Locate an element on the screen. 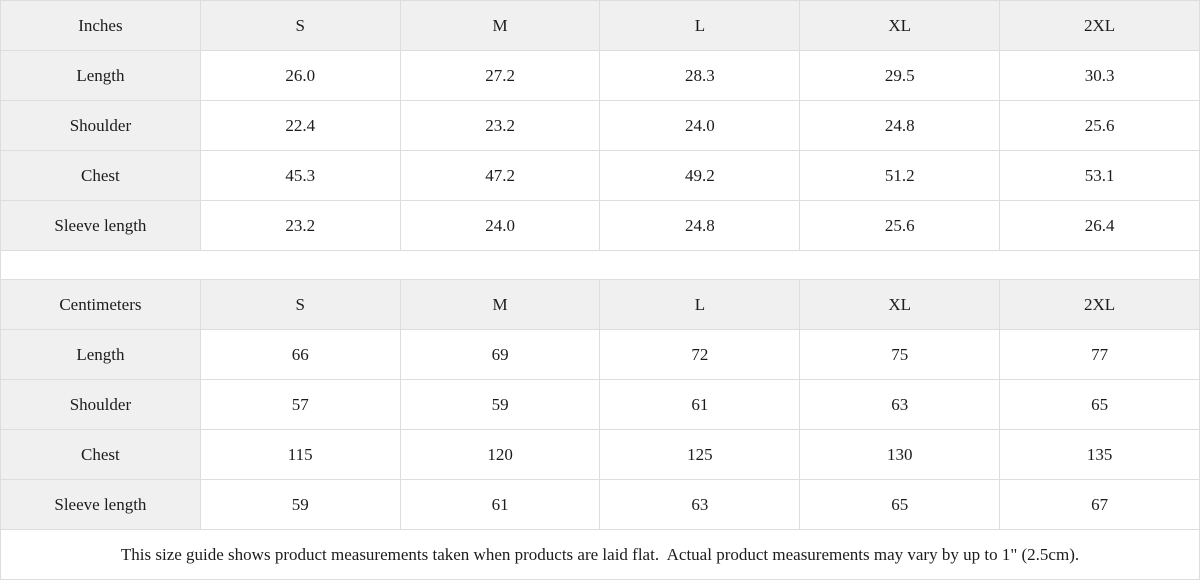 Image resolution: width=1200 pixels, height=580 pixels. value-cell: 125 is located at coordinates (700, 454).